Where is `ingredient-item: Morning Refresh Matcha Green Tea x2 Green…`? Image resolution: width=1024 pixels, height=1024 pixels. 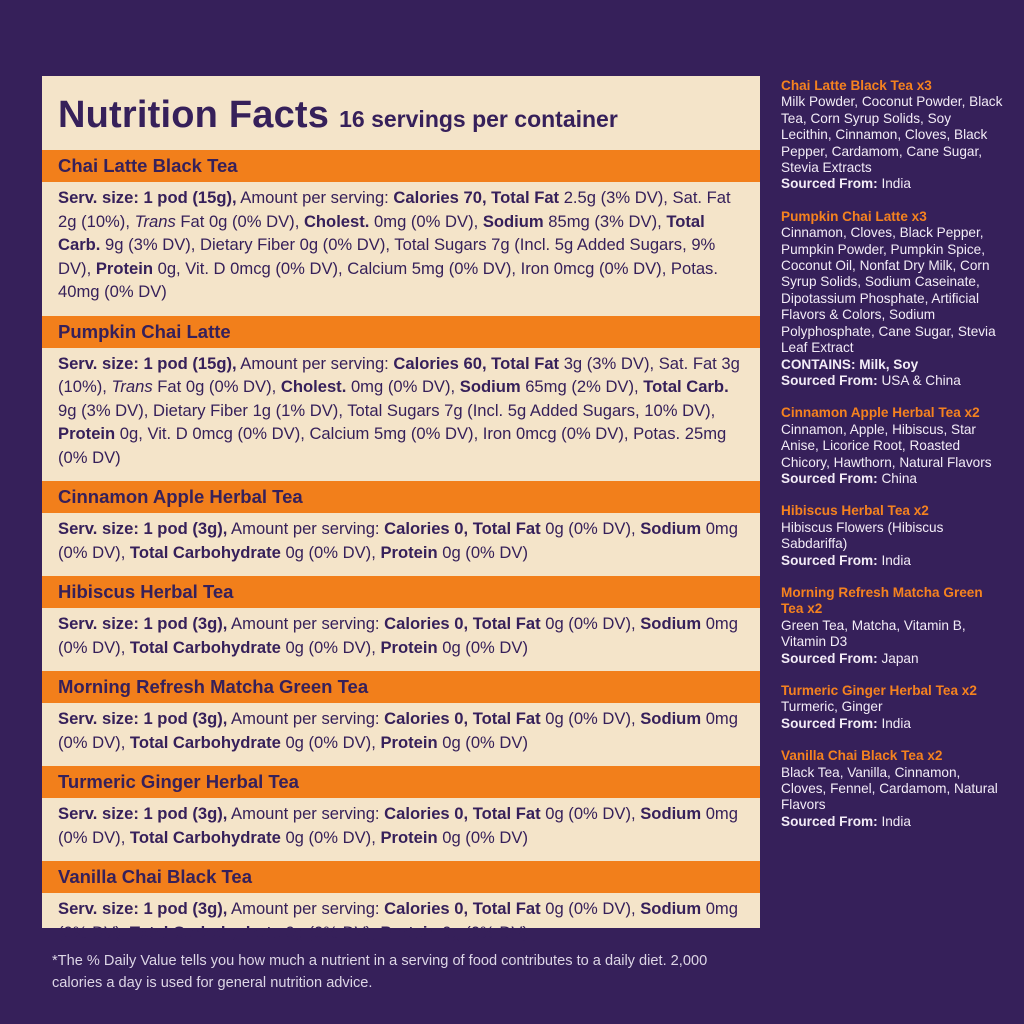
ingredient-item: Morning Refresh Matcha Green Tea x2 Green… is located at coordinates (892, 626).